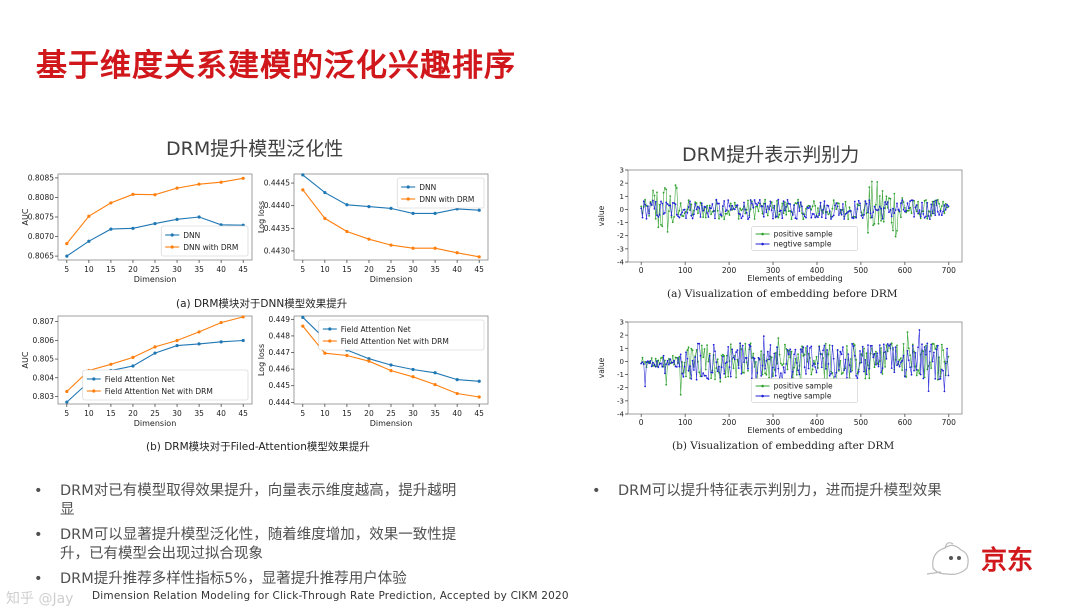 This screenshot has width=1080, height=608. I want to click on x-axis-label: Dimension, so click(391, 279).